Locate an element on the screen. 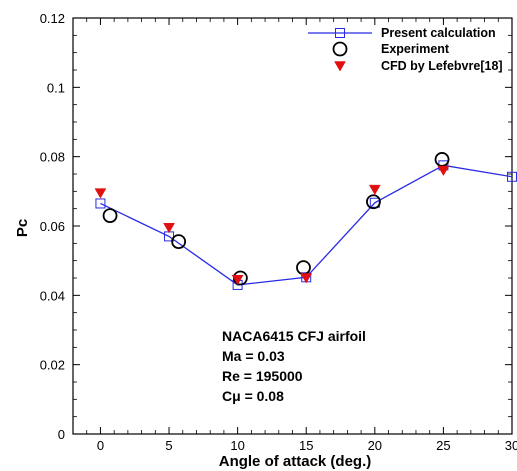  legend-label: Present calculation is located at coordinates (438, 33).